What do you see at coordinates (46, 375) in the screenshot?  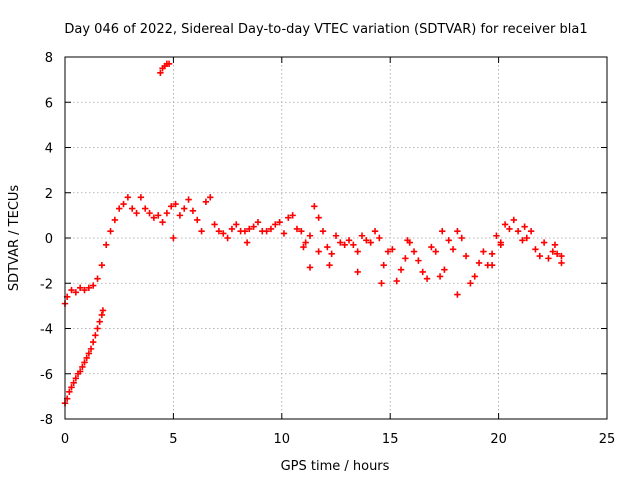 I see `y-tick-label: -6` at bounding box center [46, 375].